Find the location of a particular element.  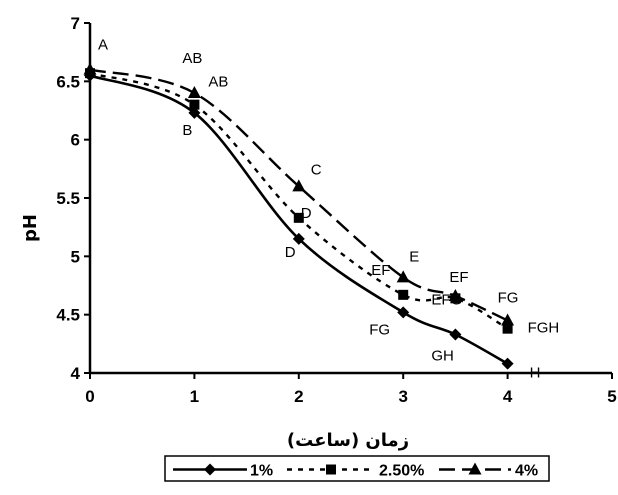

y-tick-label: 4.5 is located at coordinates (68, 315).